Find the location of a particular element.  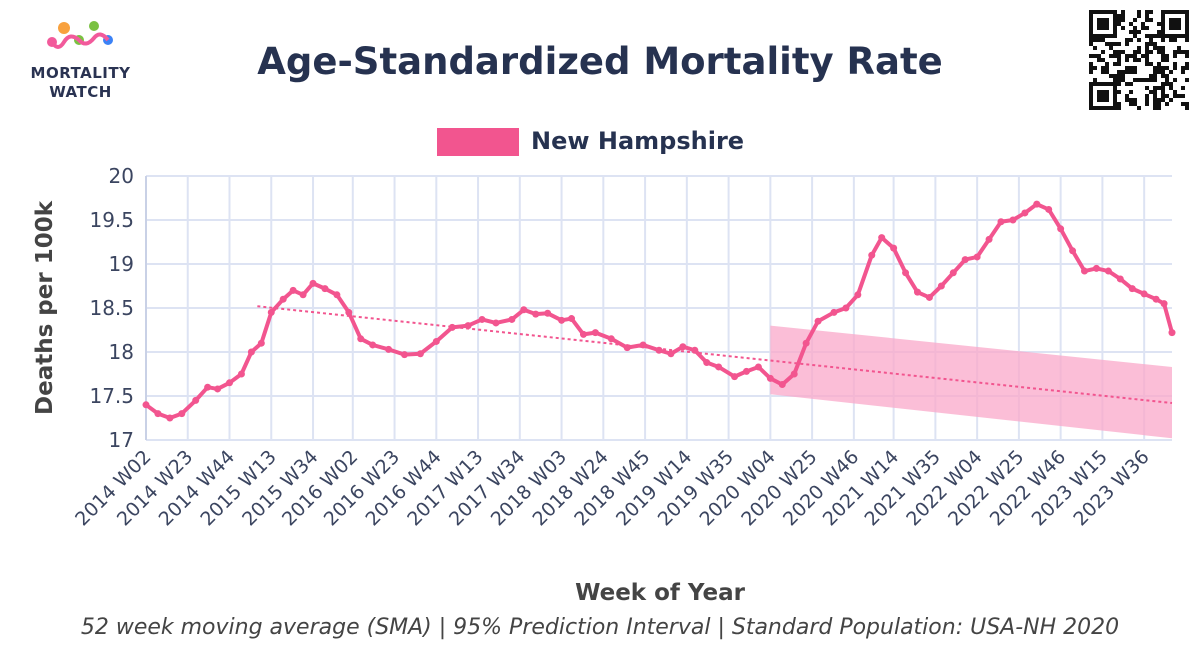

logo-dot-orange is located at coordinates (64, 28).